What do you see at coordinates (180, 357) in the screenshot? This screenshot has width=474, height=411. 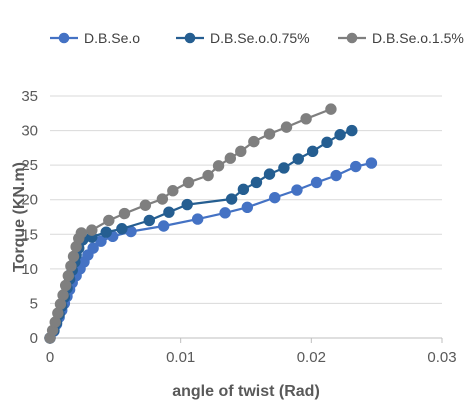 I see `x-tick-label: 0.01` at bounding box center [180, 357].